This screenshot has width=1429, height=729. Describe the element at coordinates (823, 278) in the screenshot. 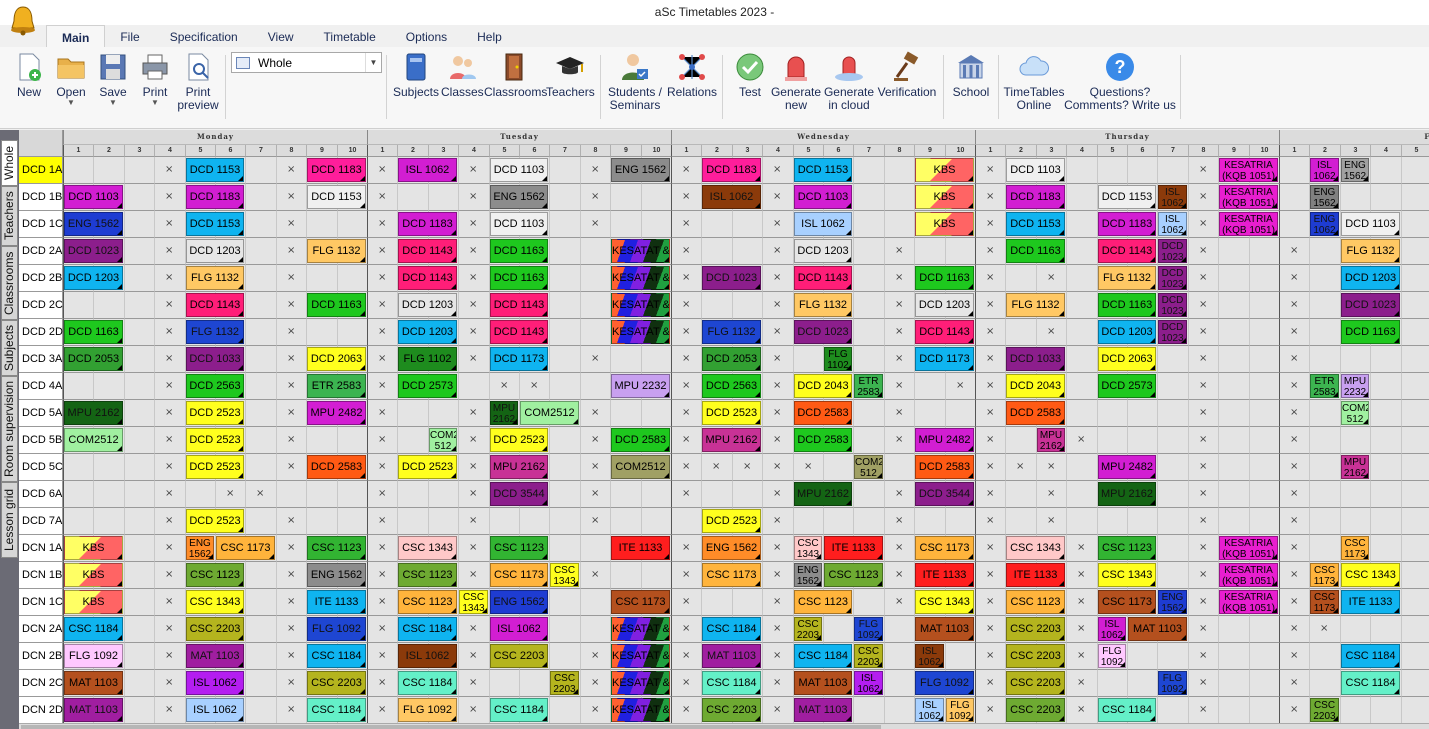

I see `lesson-card: DCD 1143` at that location.